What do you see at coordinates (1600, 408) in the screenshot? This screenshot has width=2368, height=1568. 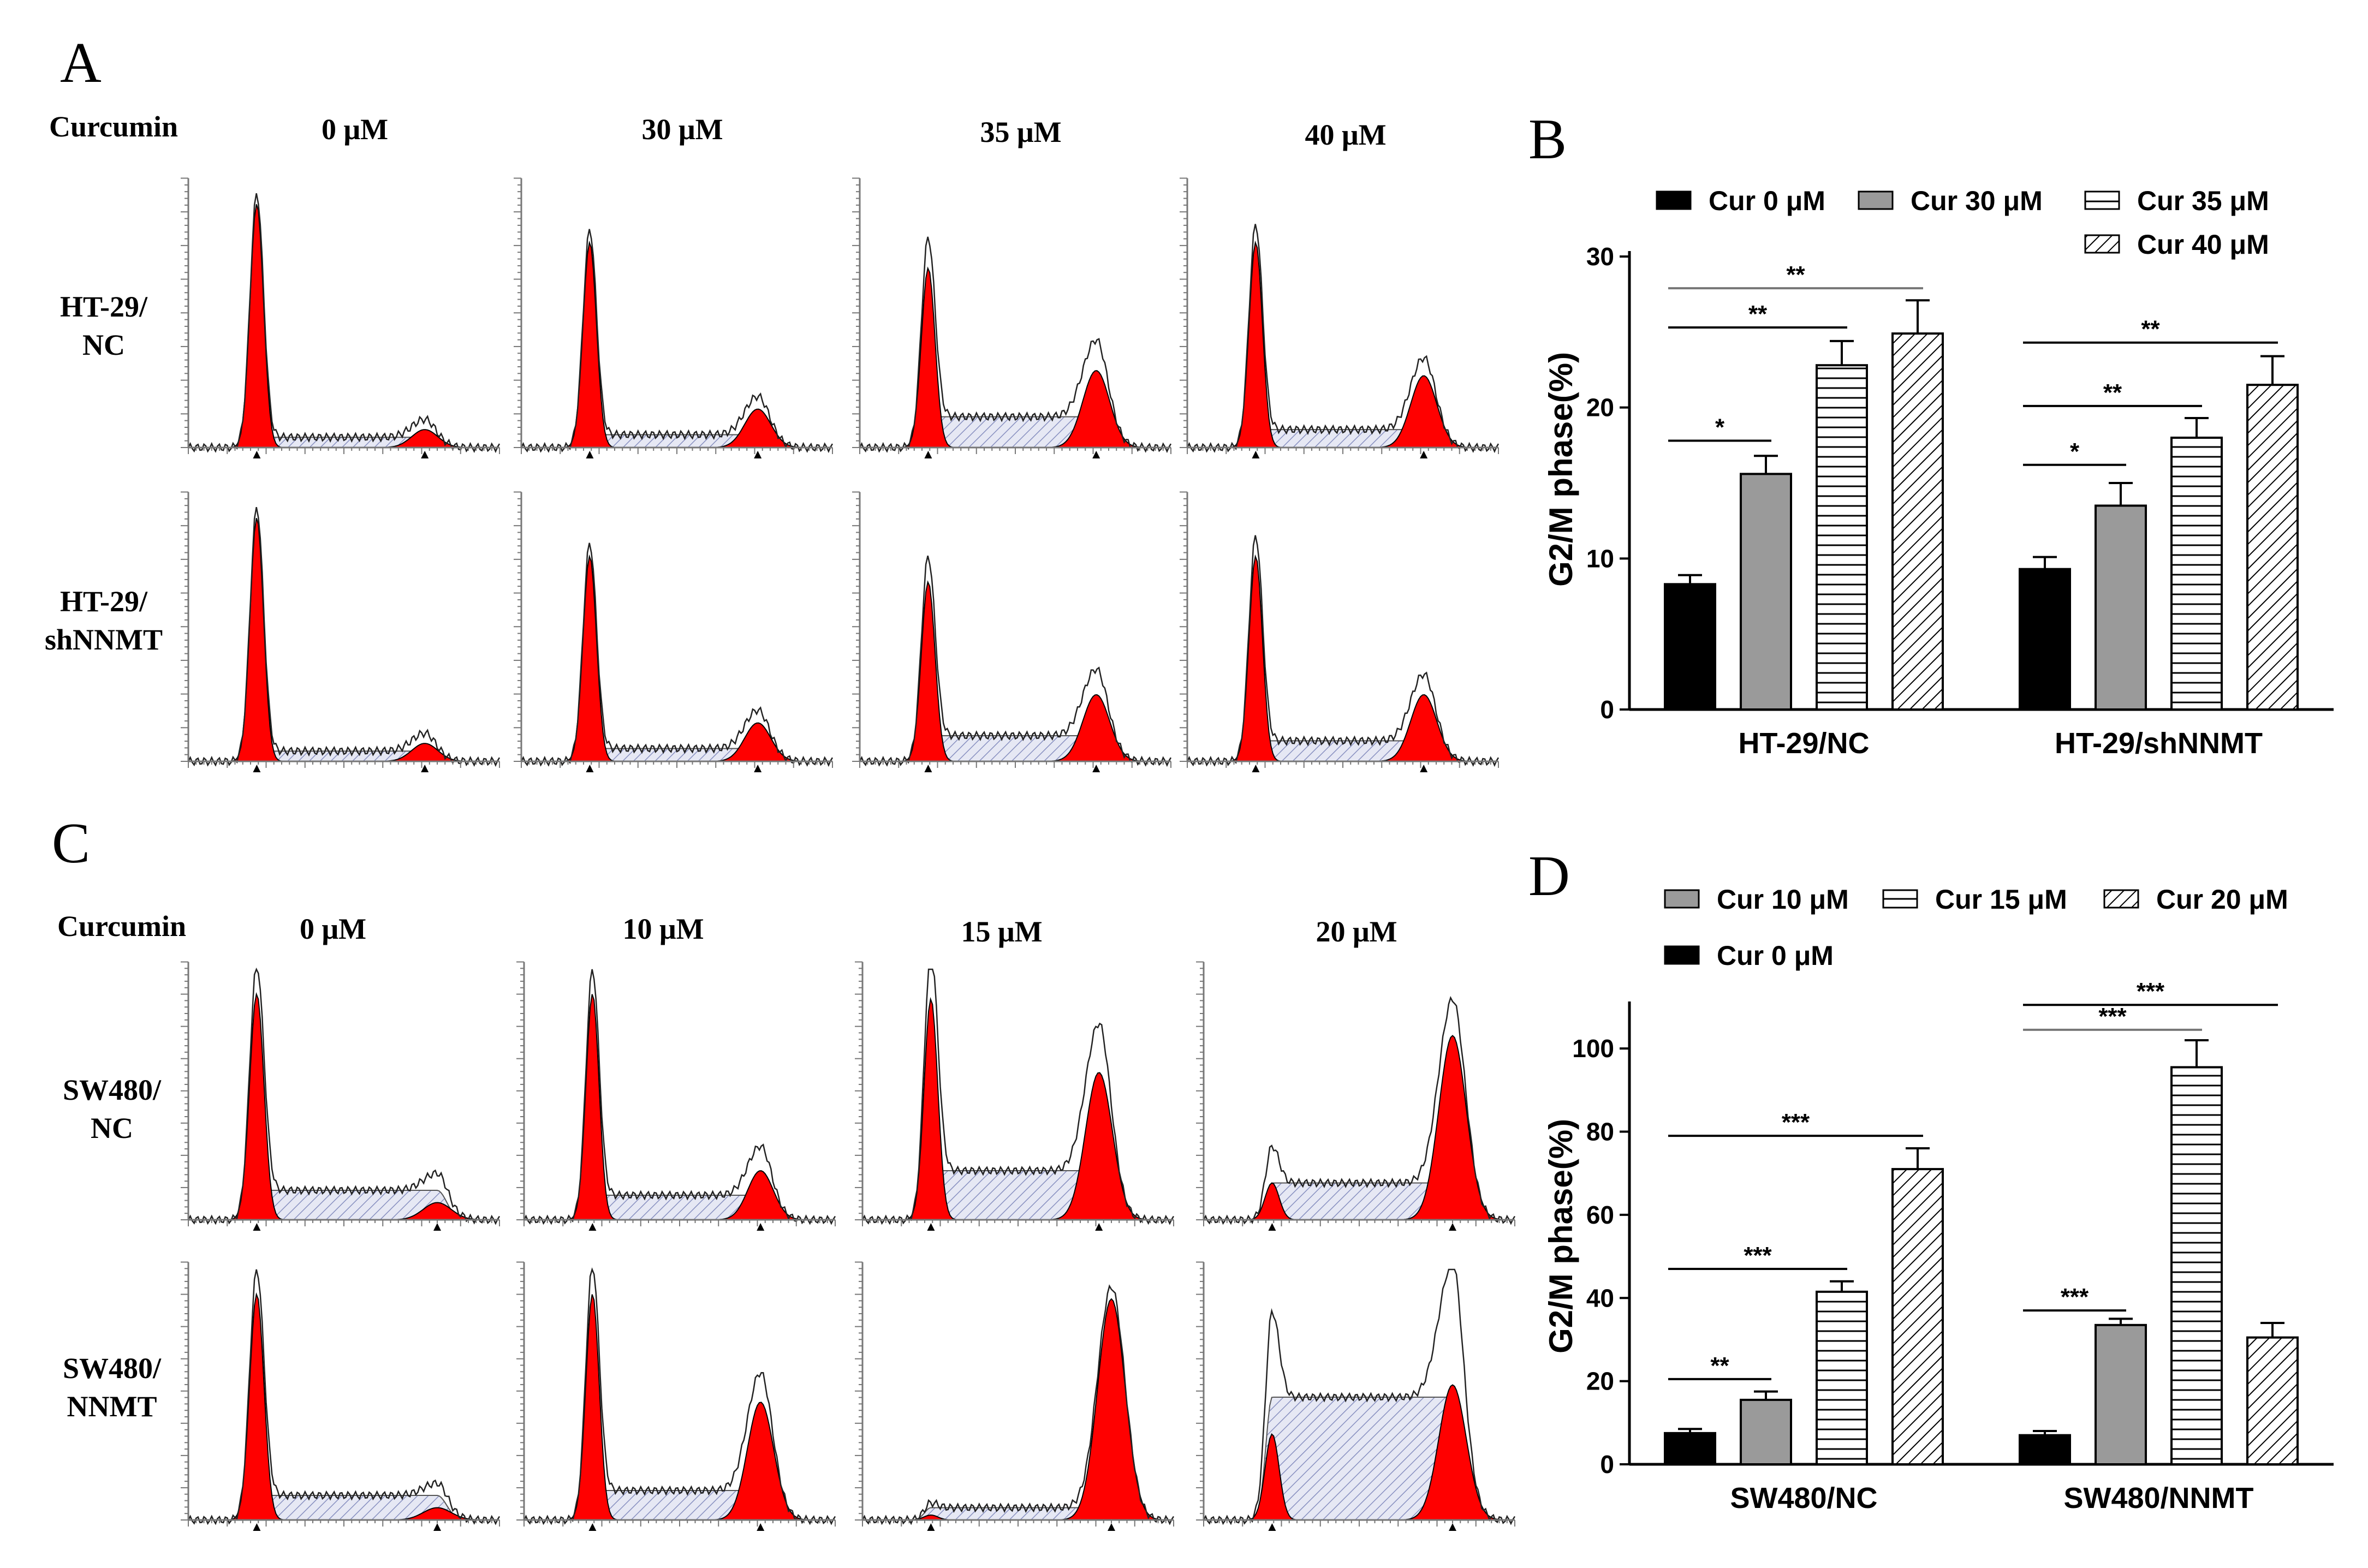 I see `panel-b-y-tick-label: 20` at bounding box center [1600, 408].